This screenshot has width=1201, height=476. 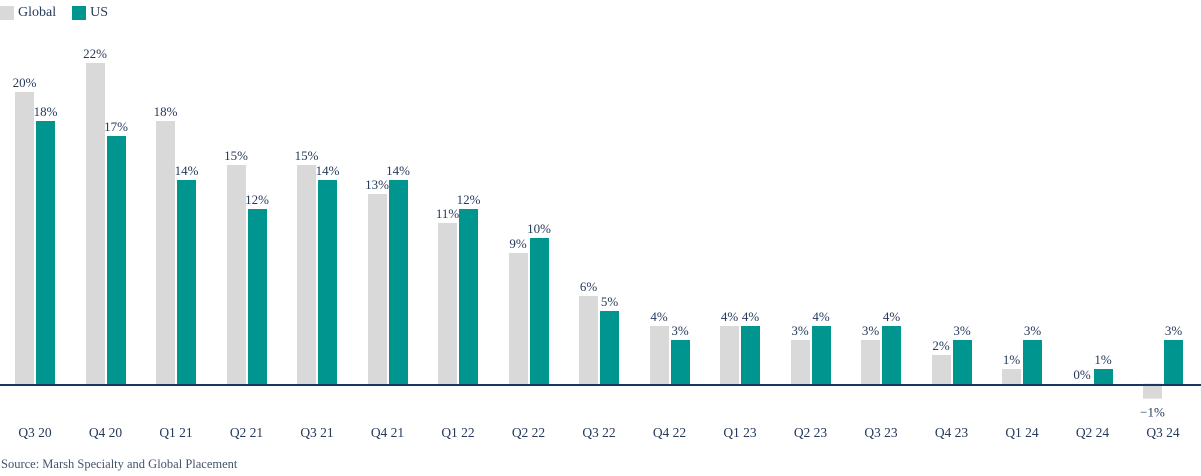 What do you see at coordinates (1173, 354) in the screenshot?
I see `bar-us-q3-24: 3%` at bounding box center [1173, 354].